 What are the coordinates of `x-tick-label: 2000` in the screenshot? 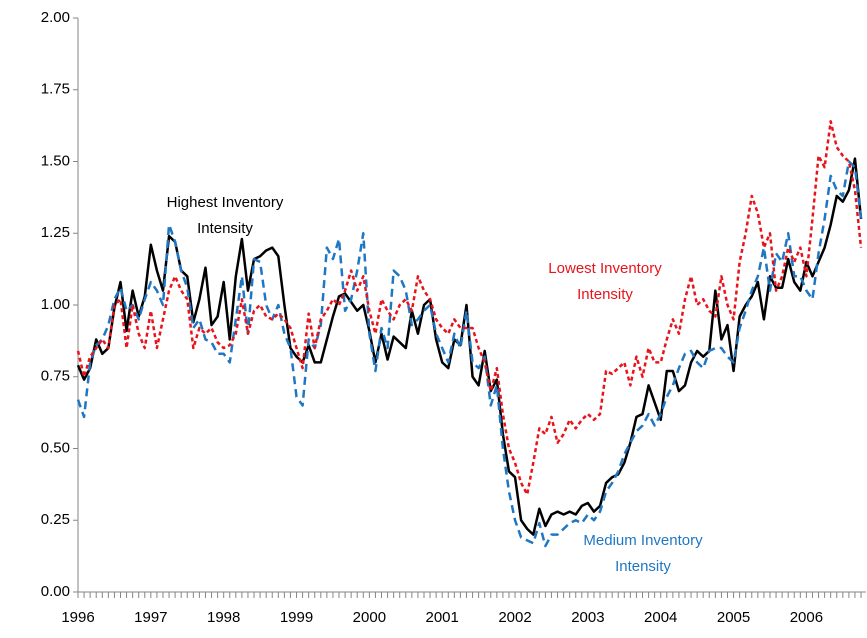 It's located at (369, 617).